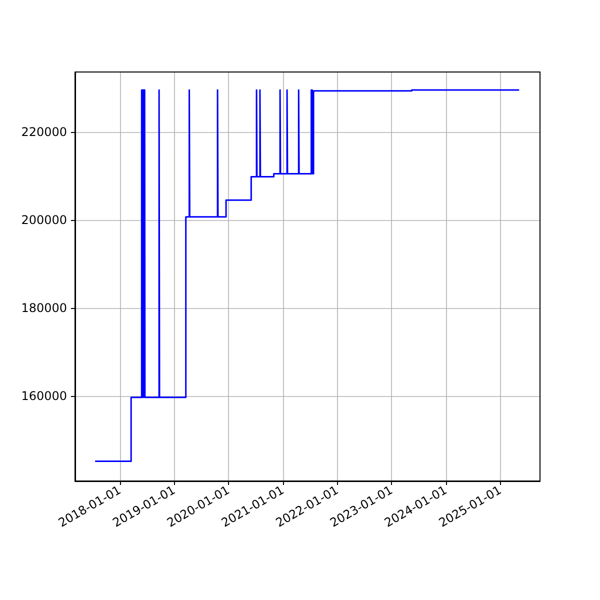  I want to click on y-tick-label: 160000, so click(44, 396).